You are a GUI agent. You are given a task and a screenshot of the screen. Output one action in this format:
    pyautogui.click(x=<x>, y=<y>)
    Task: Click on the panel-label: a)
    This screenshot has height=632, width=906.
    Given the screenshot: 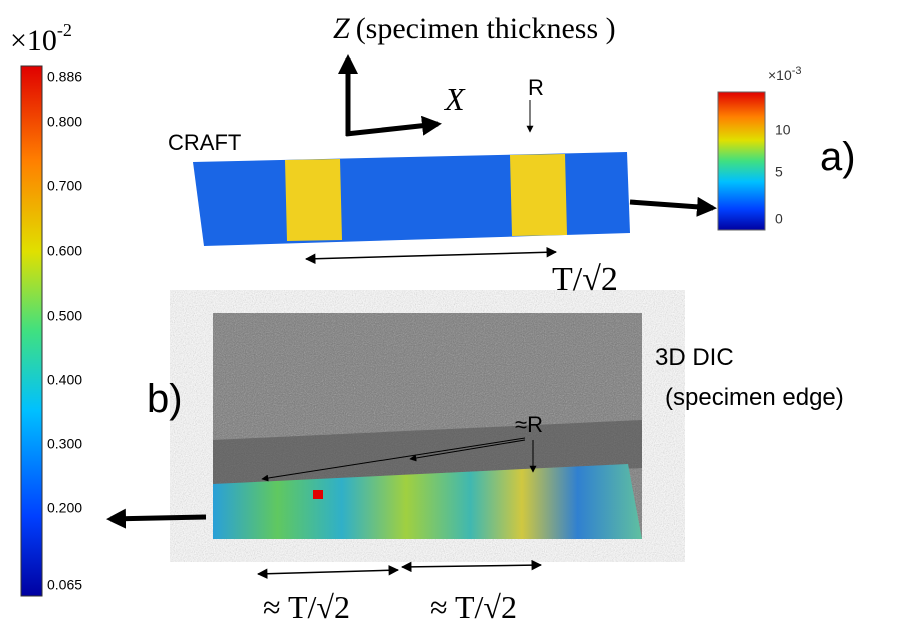 What is the action you would take?
    pyautogui.click(x=838, y=157)
    